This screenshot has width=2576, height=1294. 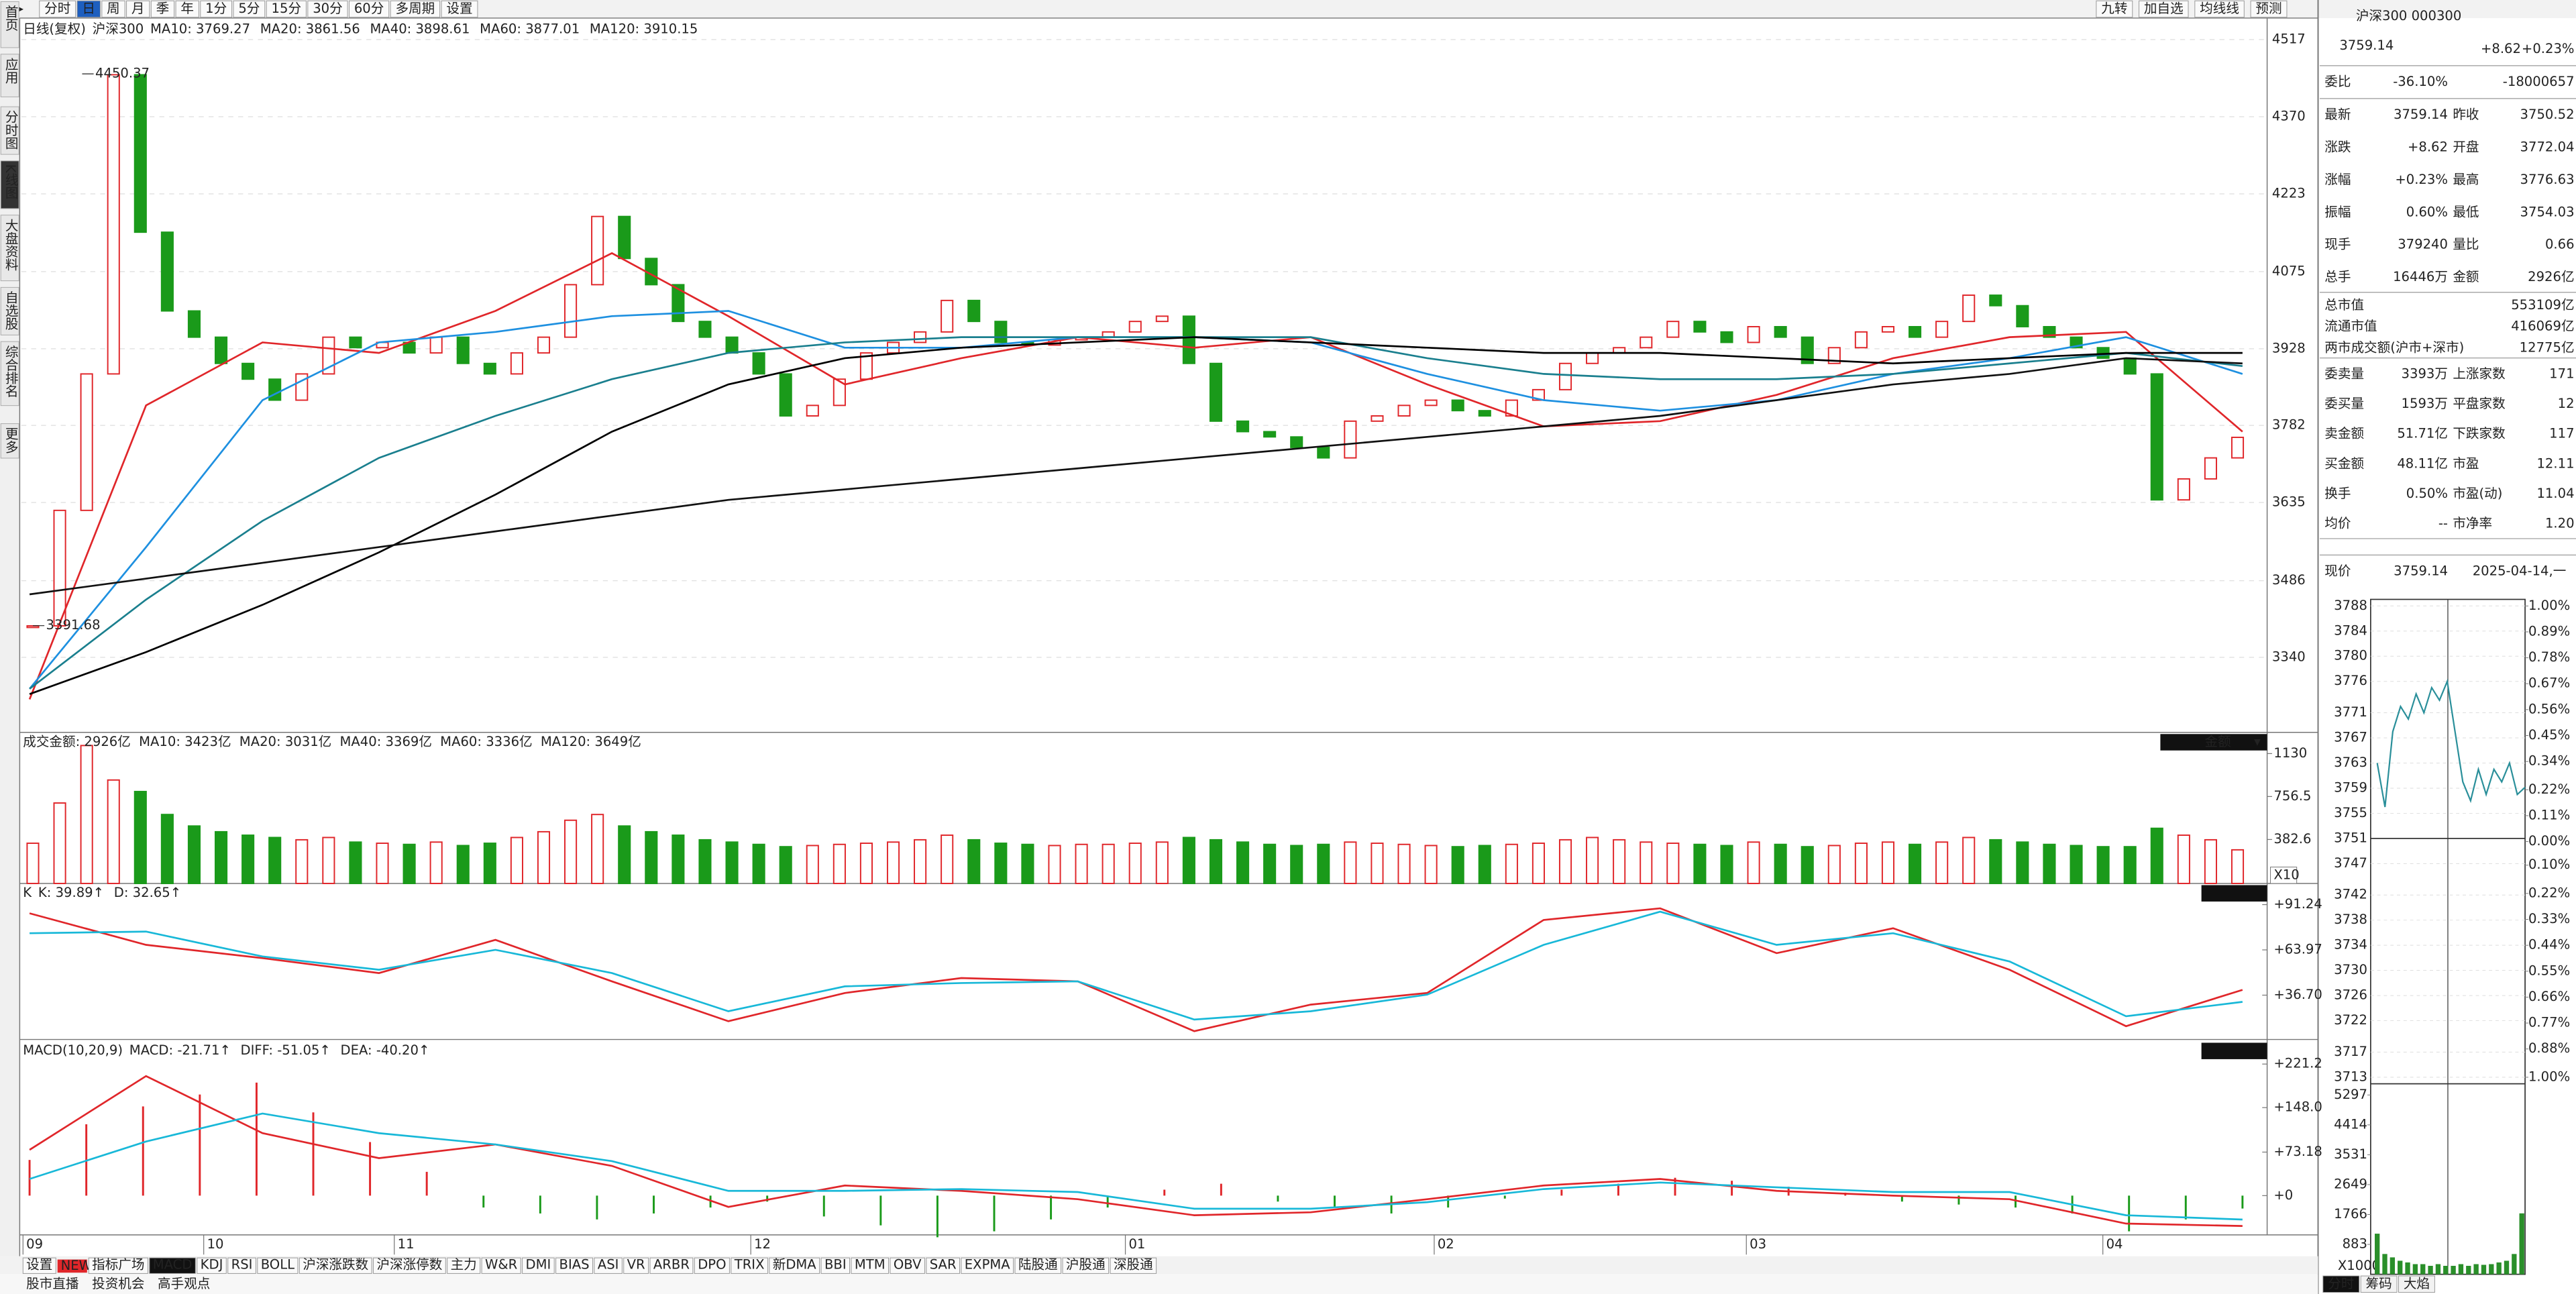 What do you see at coordinates (249, 8) in the screenshot?
I see `toolbar-button: 5分` at bounding box center [249, 8].